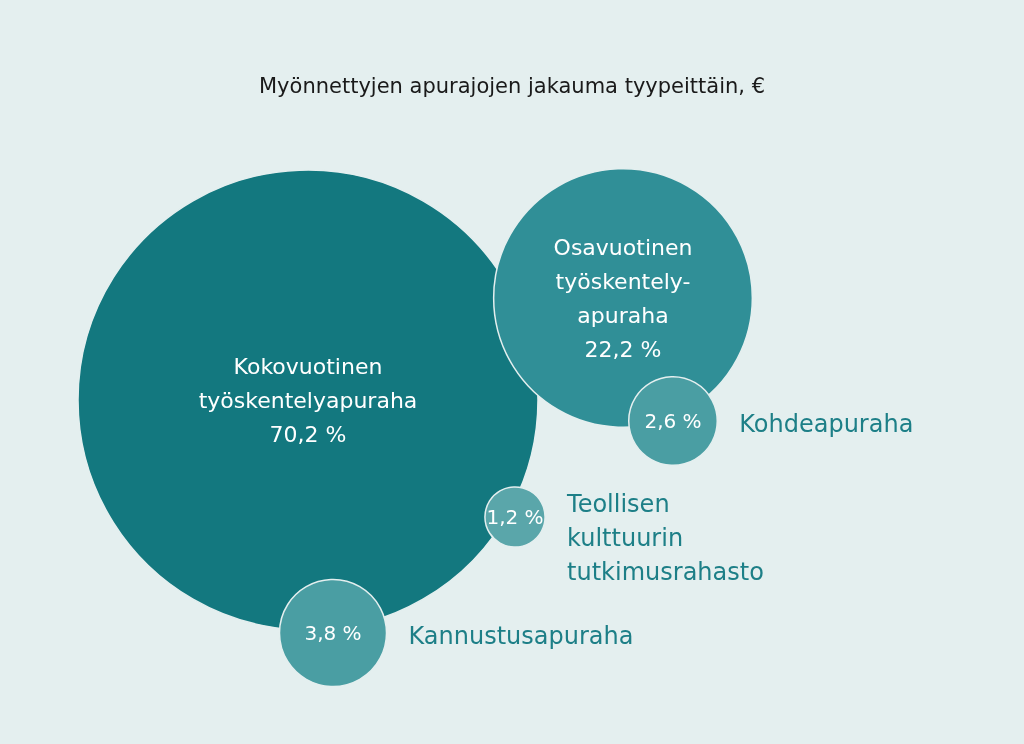 This screenshot has width=1024, height=744. Describe the element at coordinates (623, 281) in the screenshot. I see `category-label: Osavuotinen työskentely-apuraha` at that location.